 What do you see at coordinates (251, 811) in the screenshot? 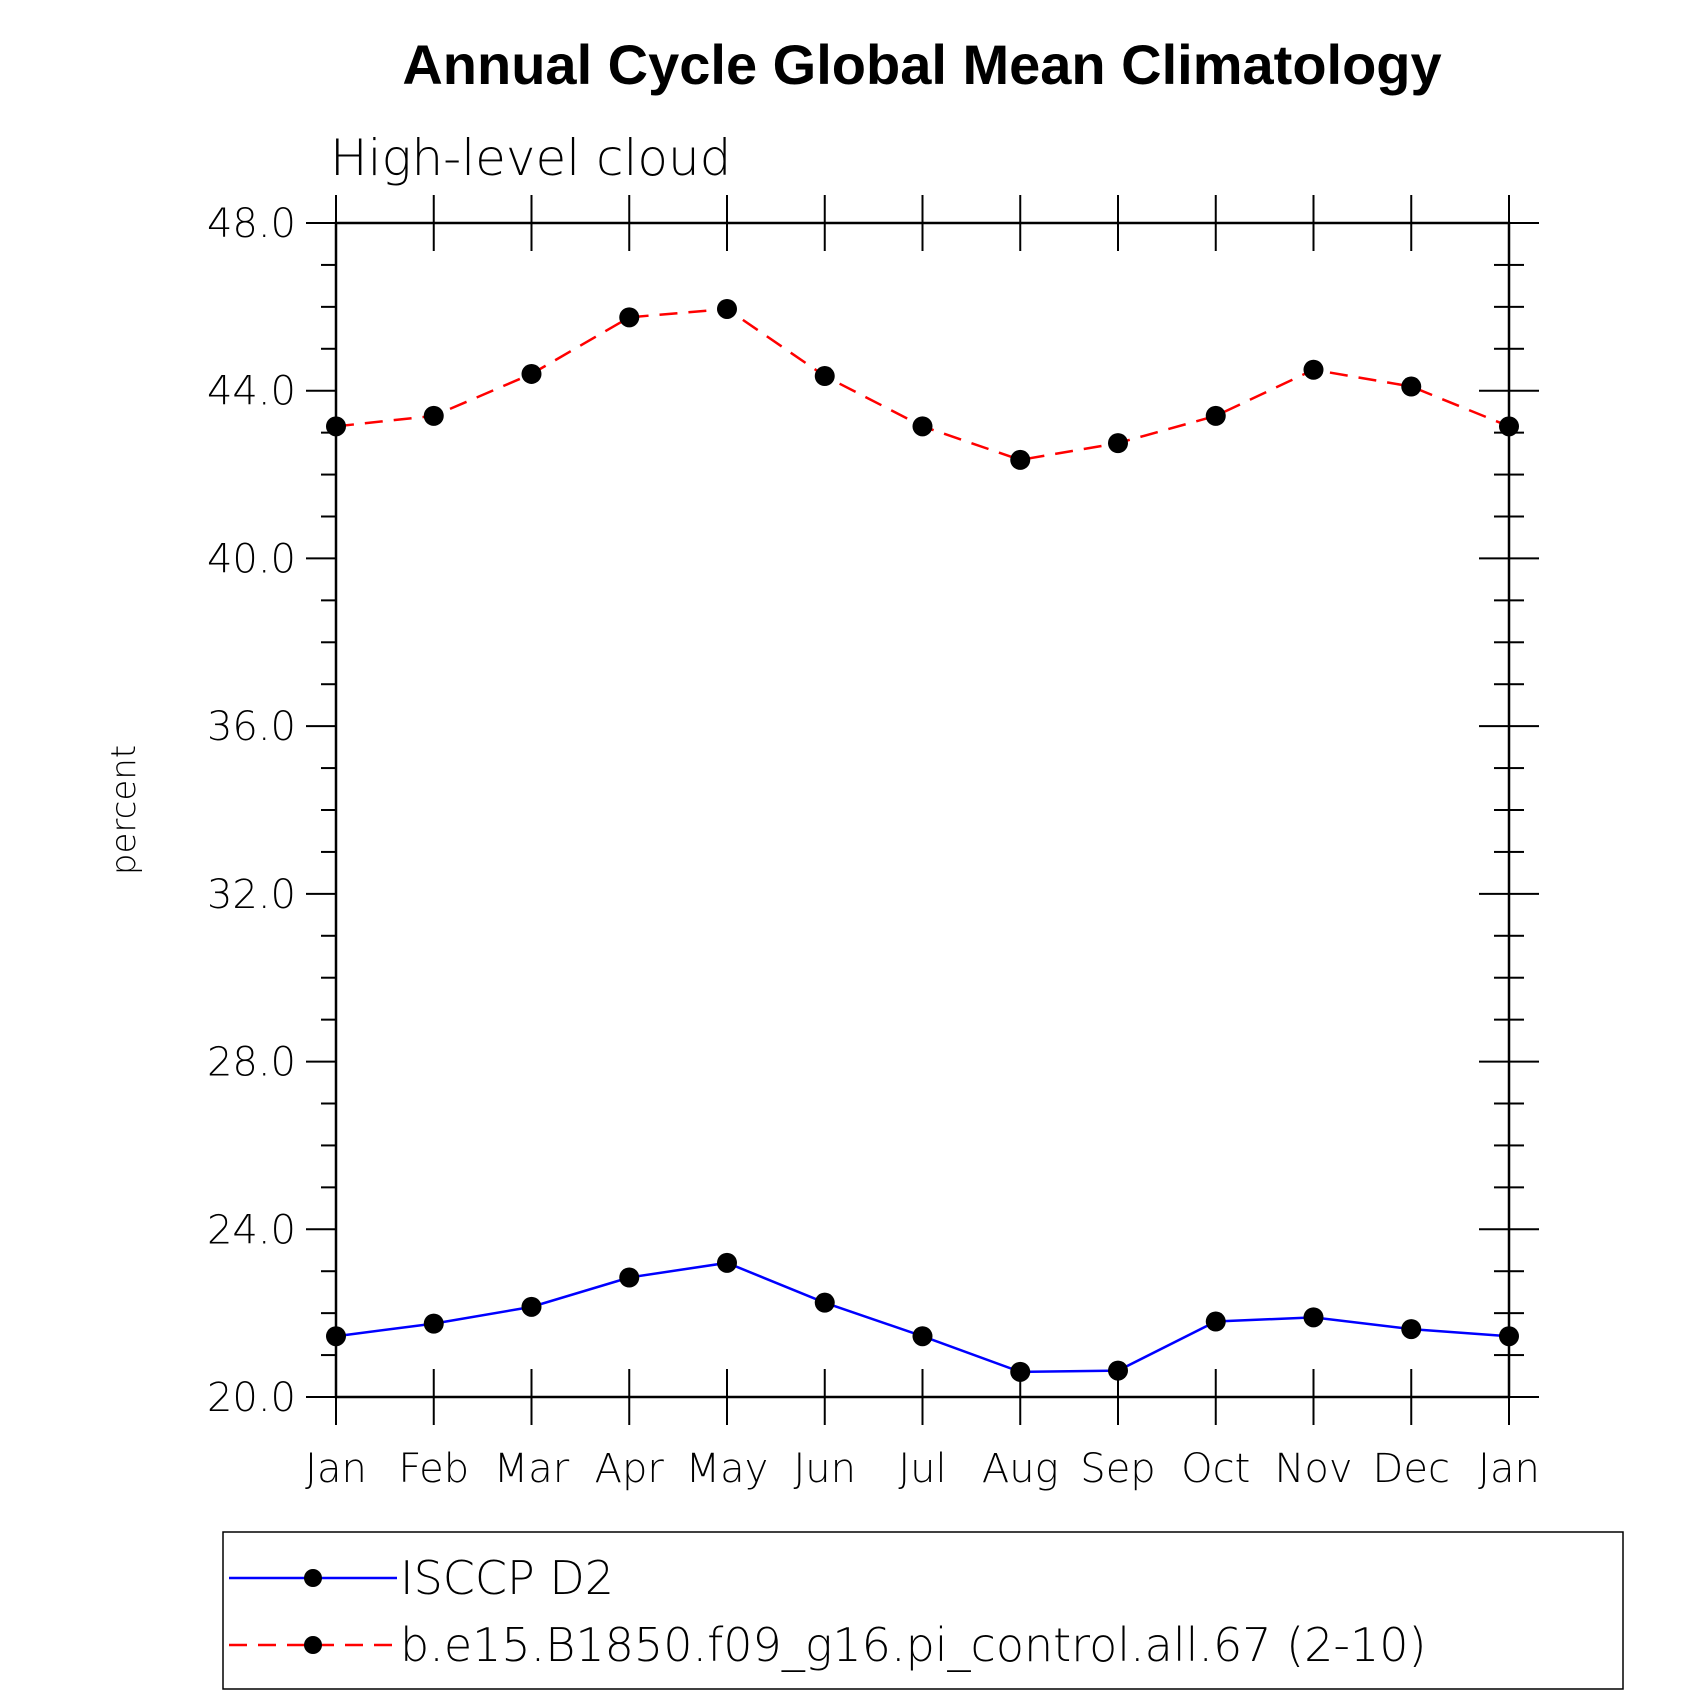
I see `y-tick-labels: 20.0 24.0 28.0 32.0 36.0 40.0 44.0 48.0` at bounding box center [251, 811].